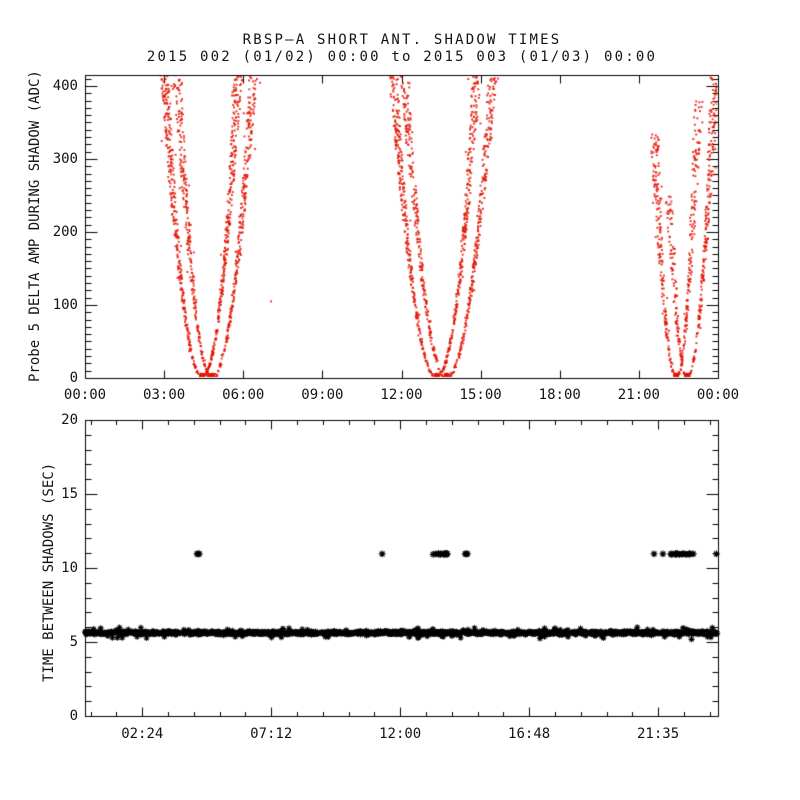 This screenshot has width=800, height=800. What do you see at coordinates (35, 226) in the screenshot?
I see `top-y-axis-title: Probe 5 DELTA AMP DURING SHADOW (ADC)` at bounding box center [35, 226].